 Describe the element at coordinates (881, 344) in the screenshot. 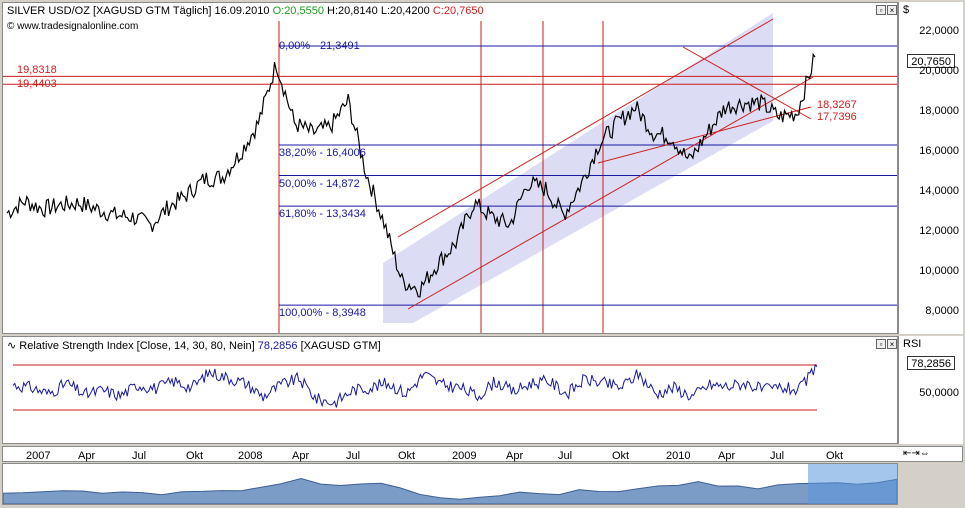

I see `rsi-restore-button: ▫` at that location.